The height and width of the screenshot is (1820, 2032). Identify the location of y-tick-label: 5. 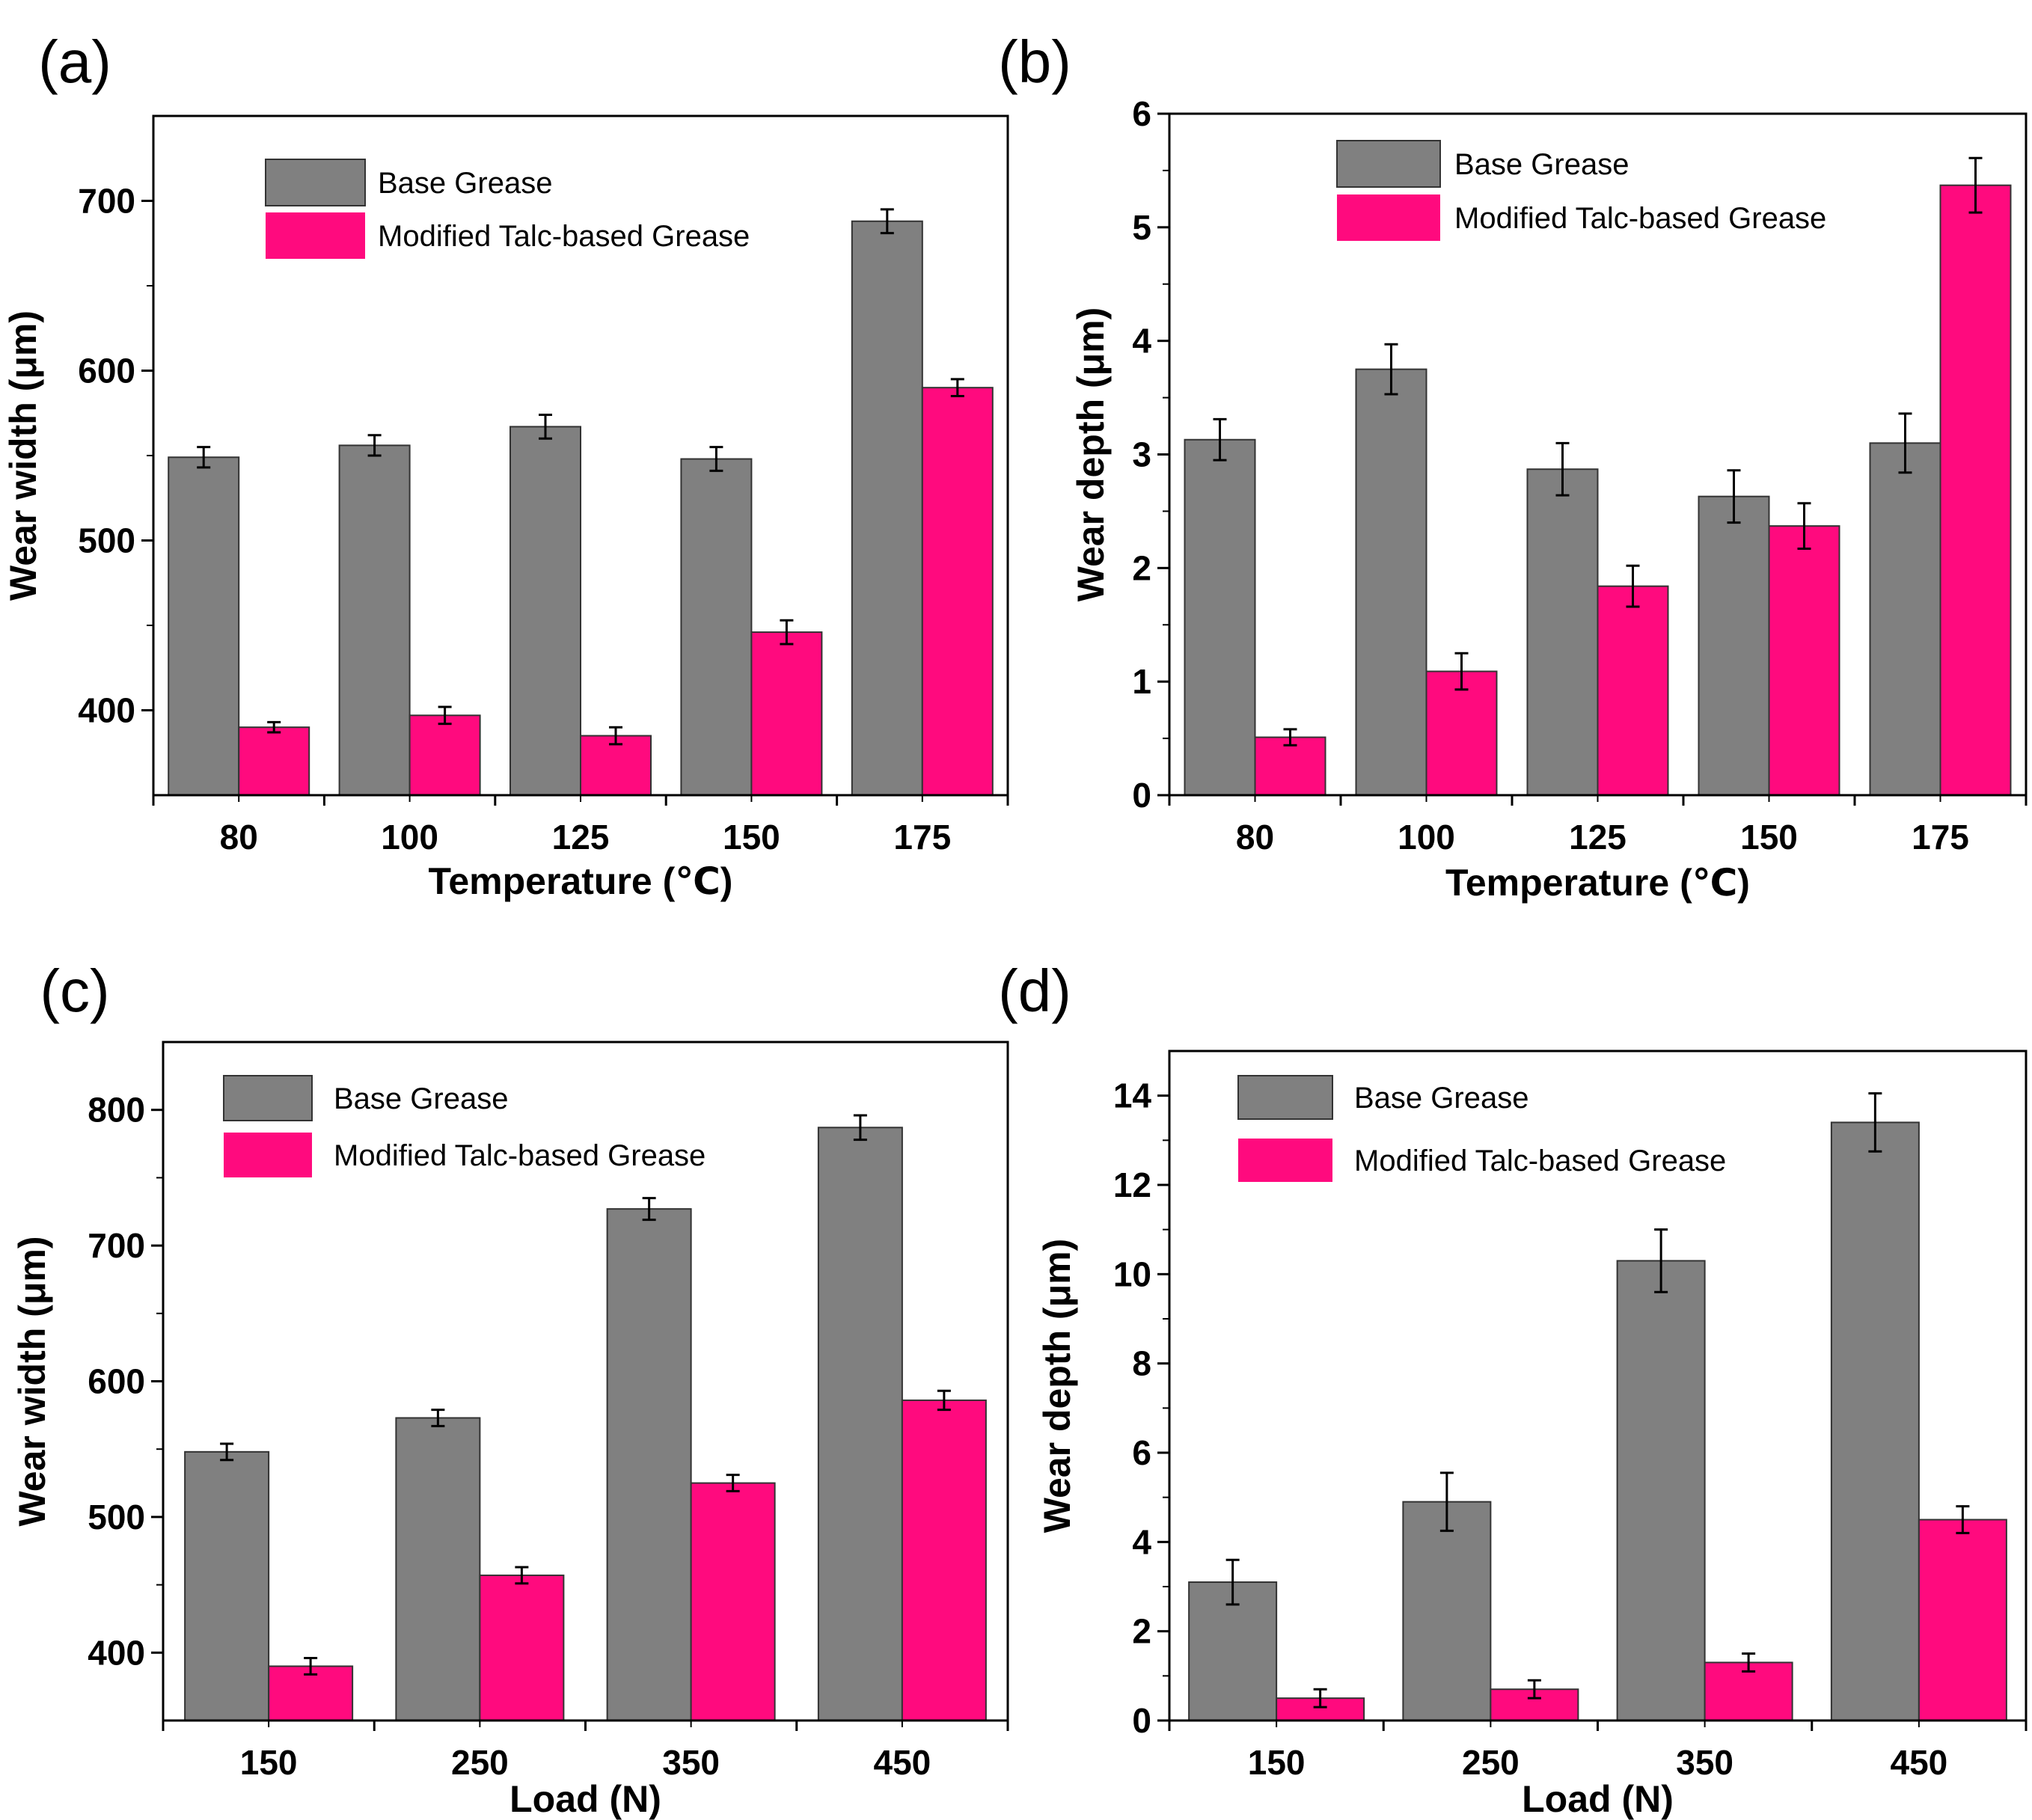
(1142, 228).